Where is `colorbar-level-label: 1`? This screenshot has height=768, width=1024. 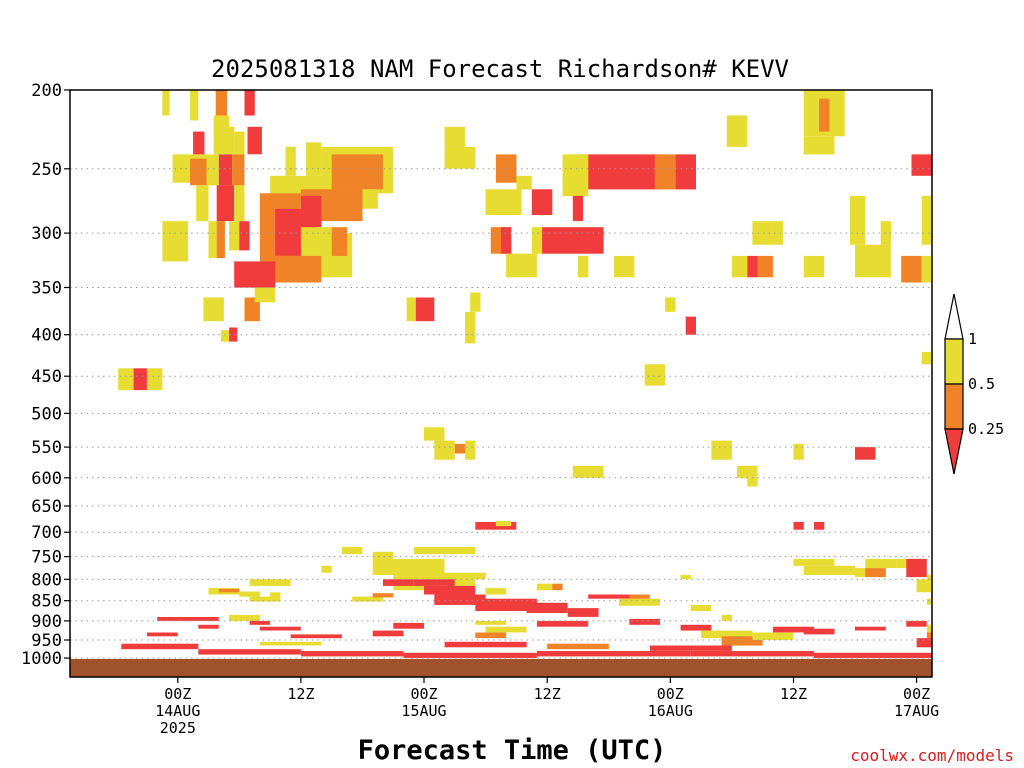 colorbar-level-label: 1 is located at coordinates (972, 339).